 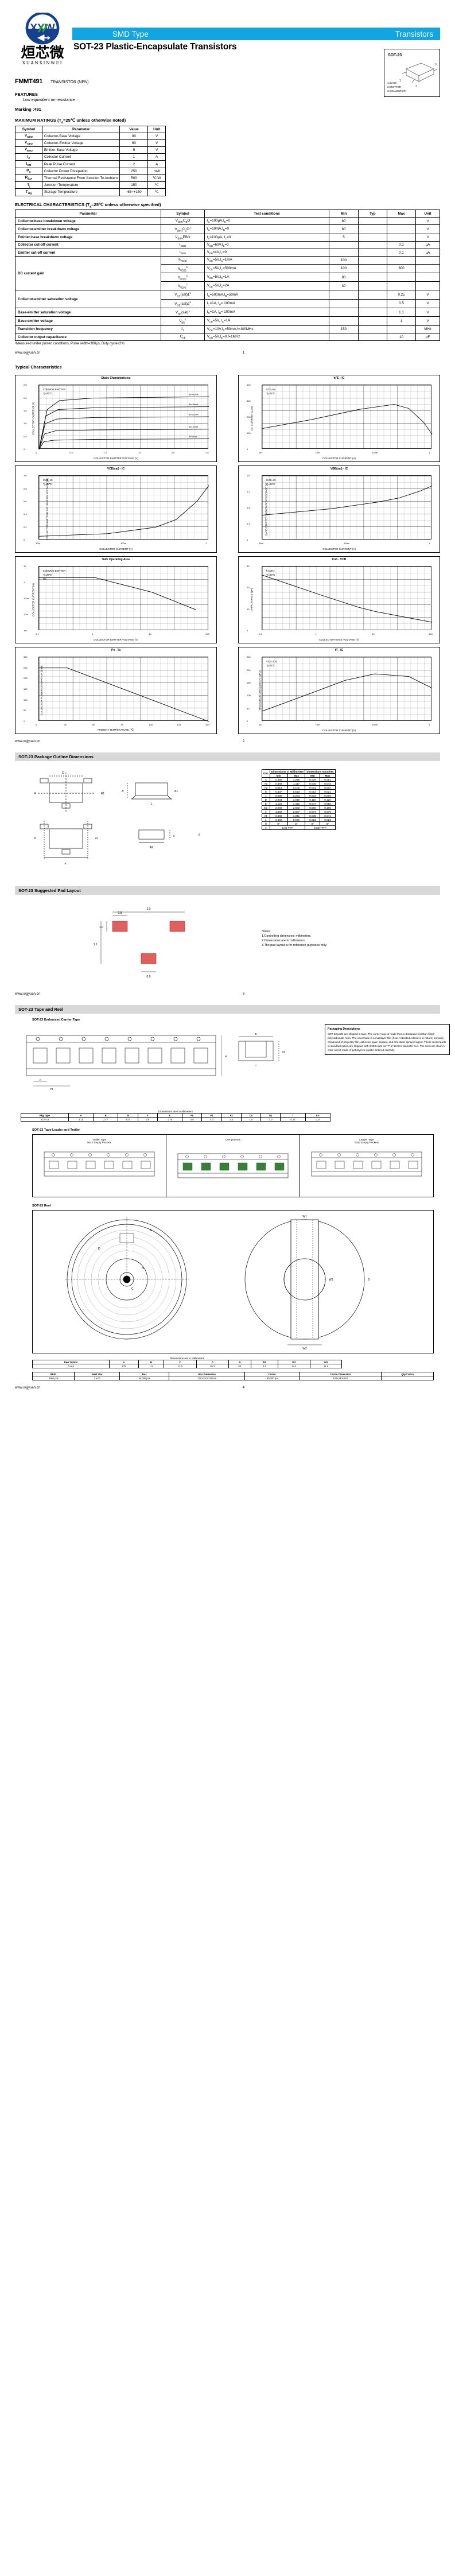 I want to click on x-tick-label: 100, so click(x=151, y=725).